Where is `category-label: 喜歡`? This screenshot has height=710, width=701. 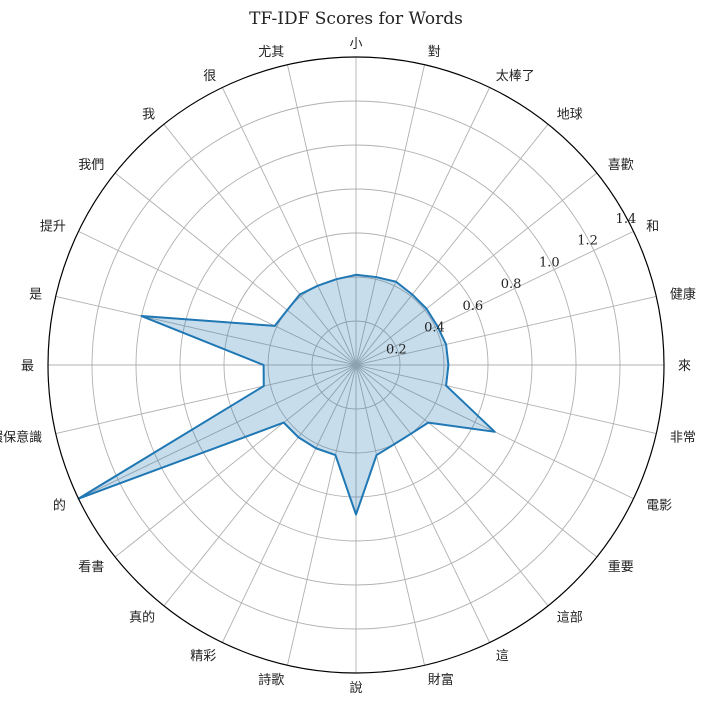 category-label: 喜歡 is located at coordinates (621, 165).